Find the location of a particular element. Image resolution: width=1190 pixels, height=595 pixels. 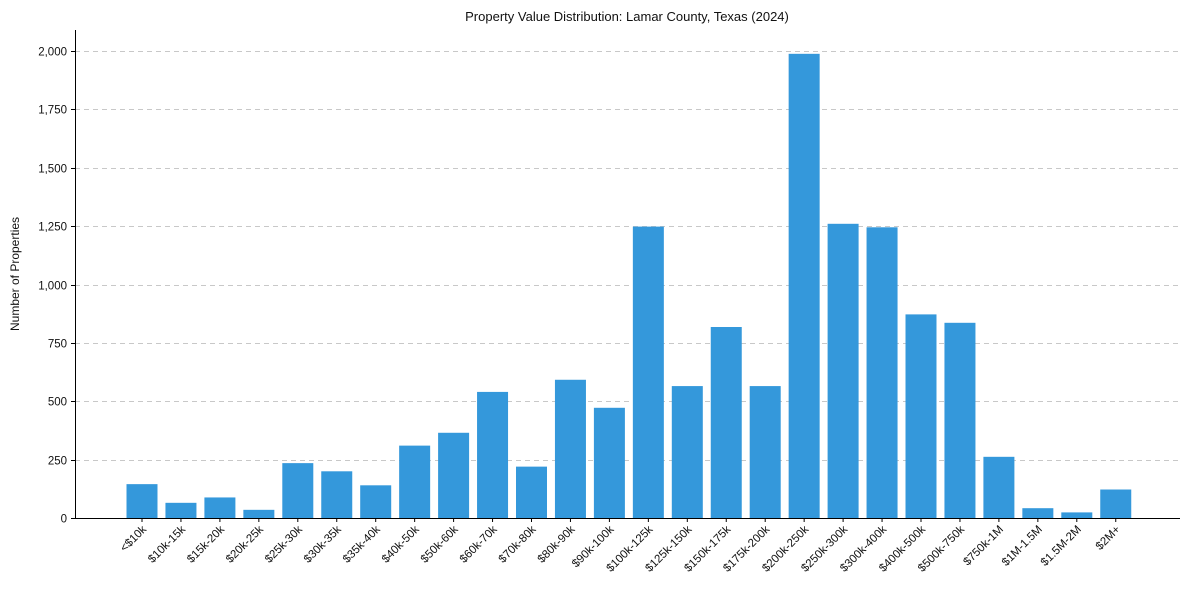

y-tick-label: 1,000 is located at coordinates (52, 287).